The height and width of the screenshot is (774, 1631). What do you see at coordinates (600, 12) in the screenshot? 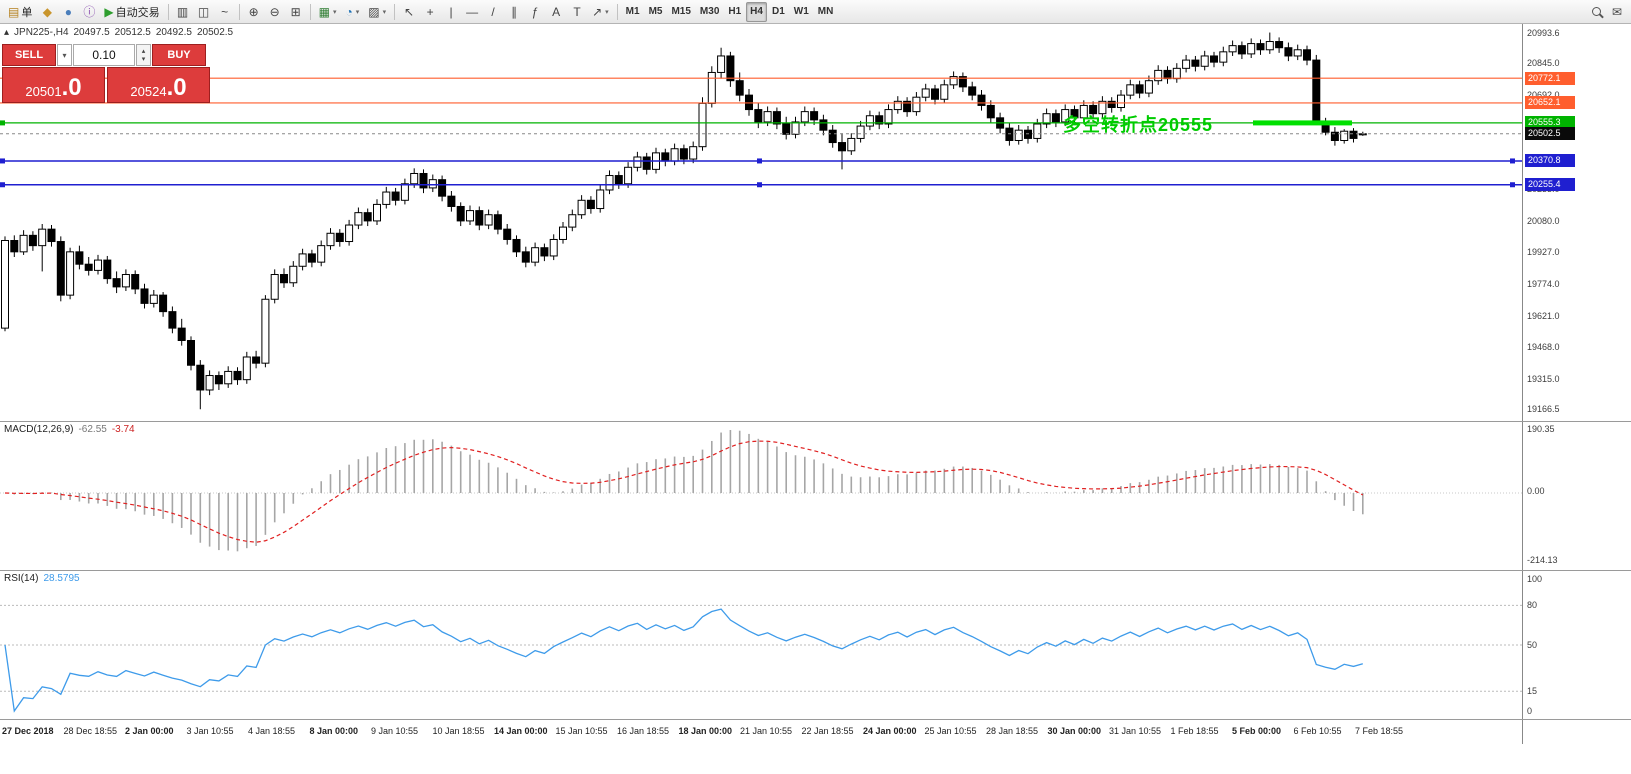
I see `arrows-icon: ↗ ▾` at bounding box center [600, 12].